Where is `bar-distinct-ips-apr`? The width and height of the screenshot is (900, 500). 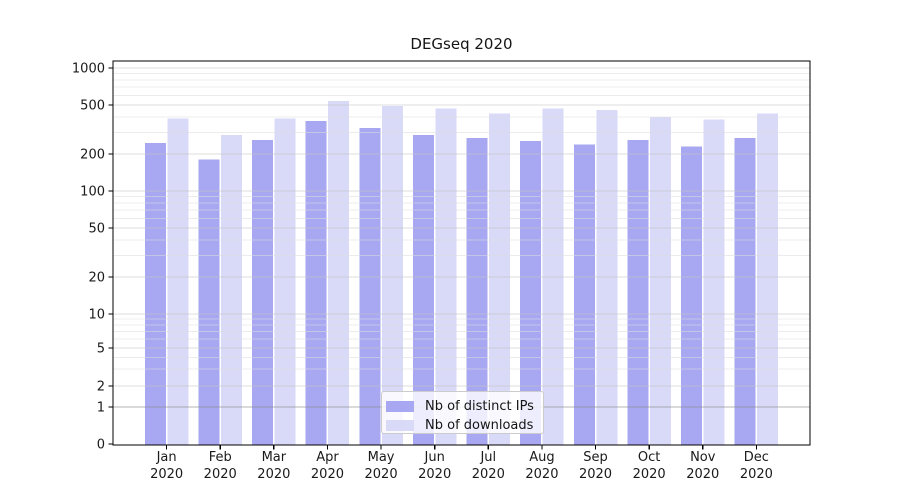
bar-distinct-ips-apr is located at coordinates (316, 283).